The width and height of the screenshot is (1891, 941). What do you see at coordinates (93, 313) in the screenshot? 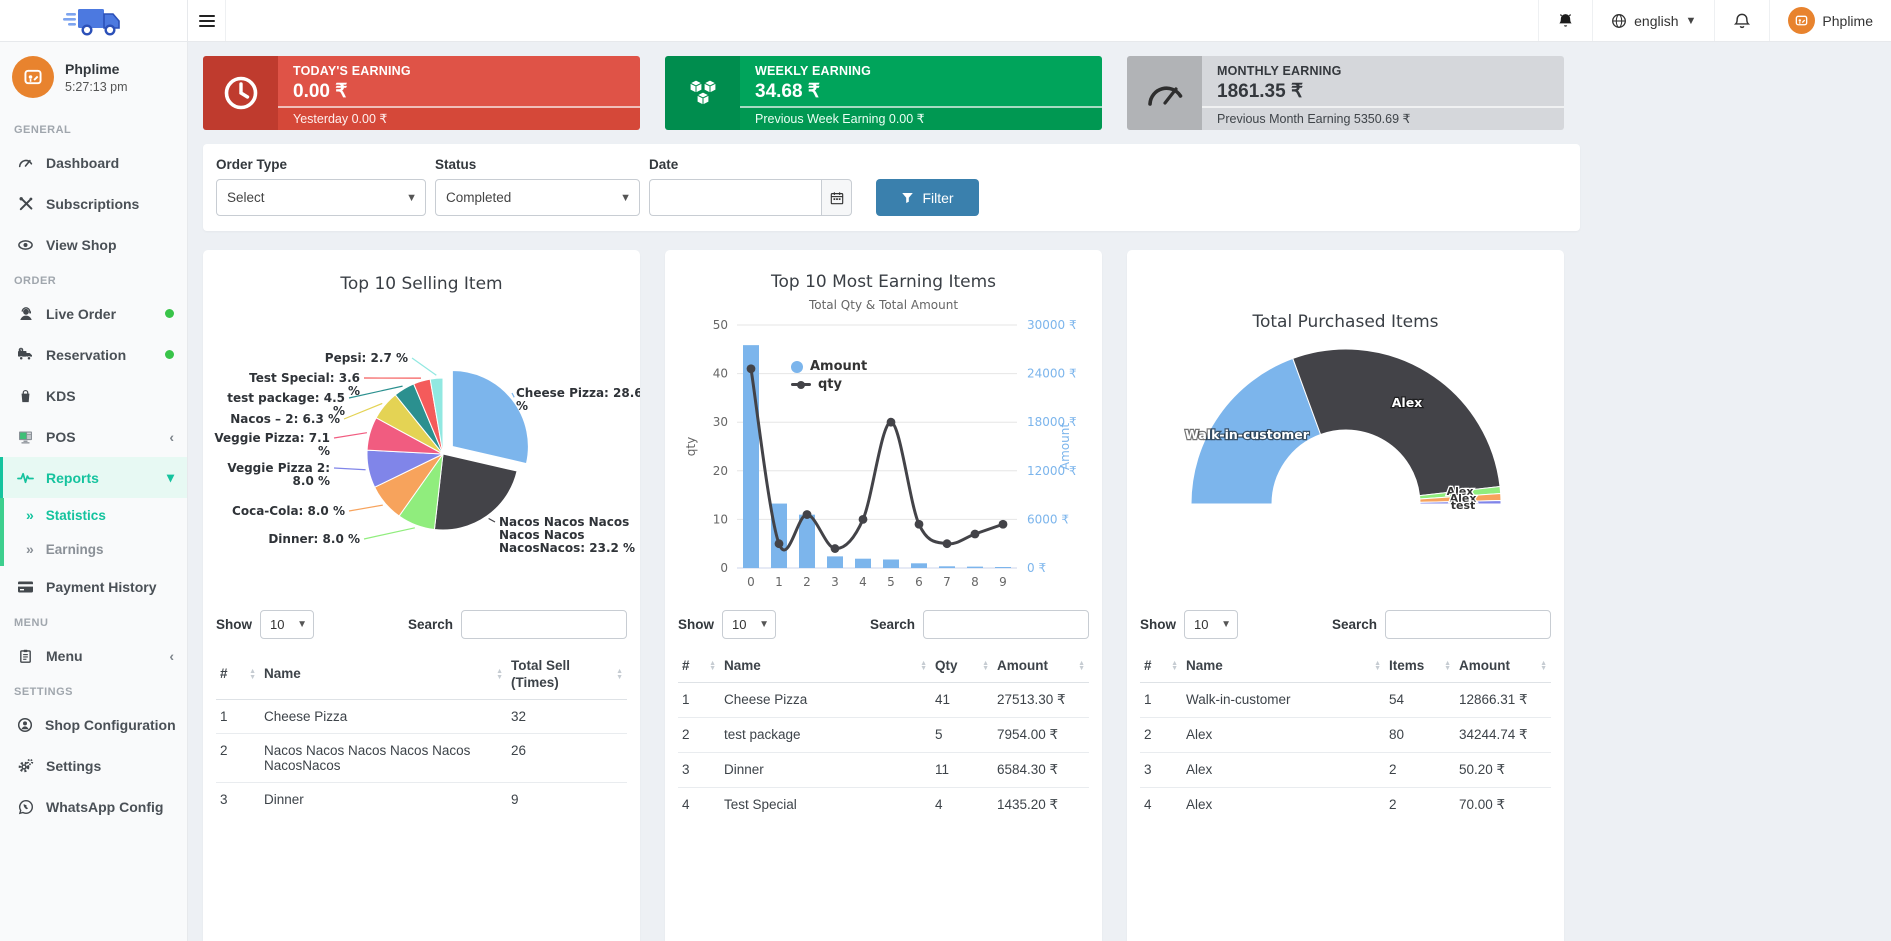
I see `sidebar-item-live-order: Live Order` at bounding box center [93, 313].